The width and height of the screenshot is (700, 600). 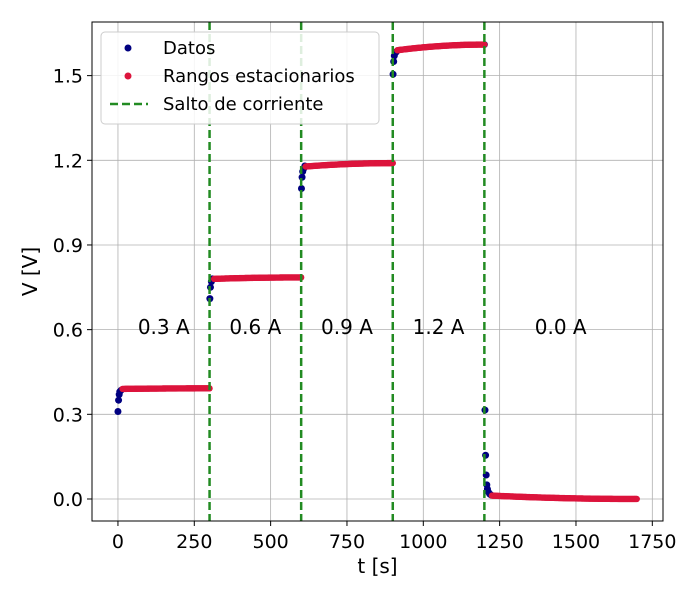 I want to click on current-label: 0.9 A, so click(x=347, y=327).